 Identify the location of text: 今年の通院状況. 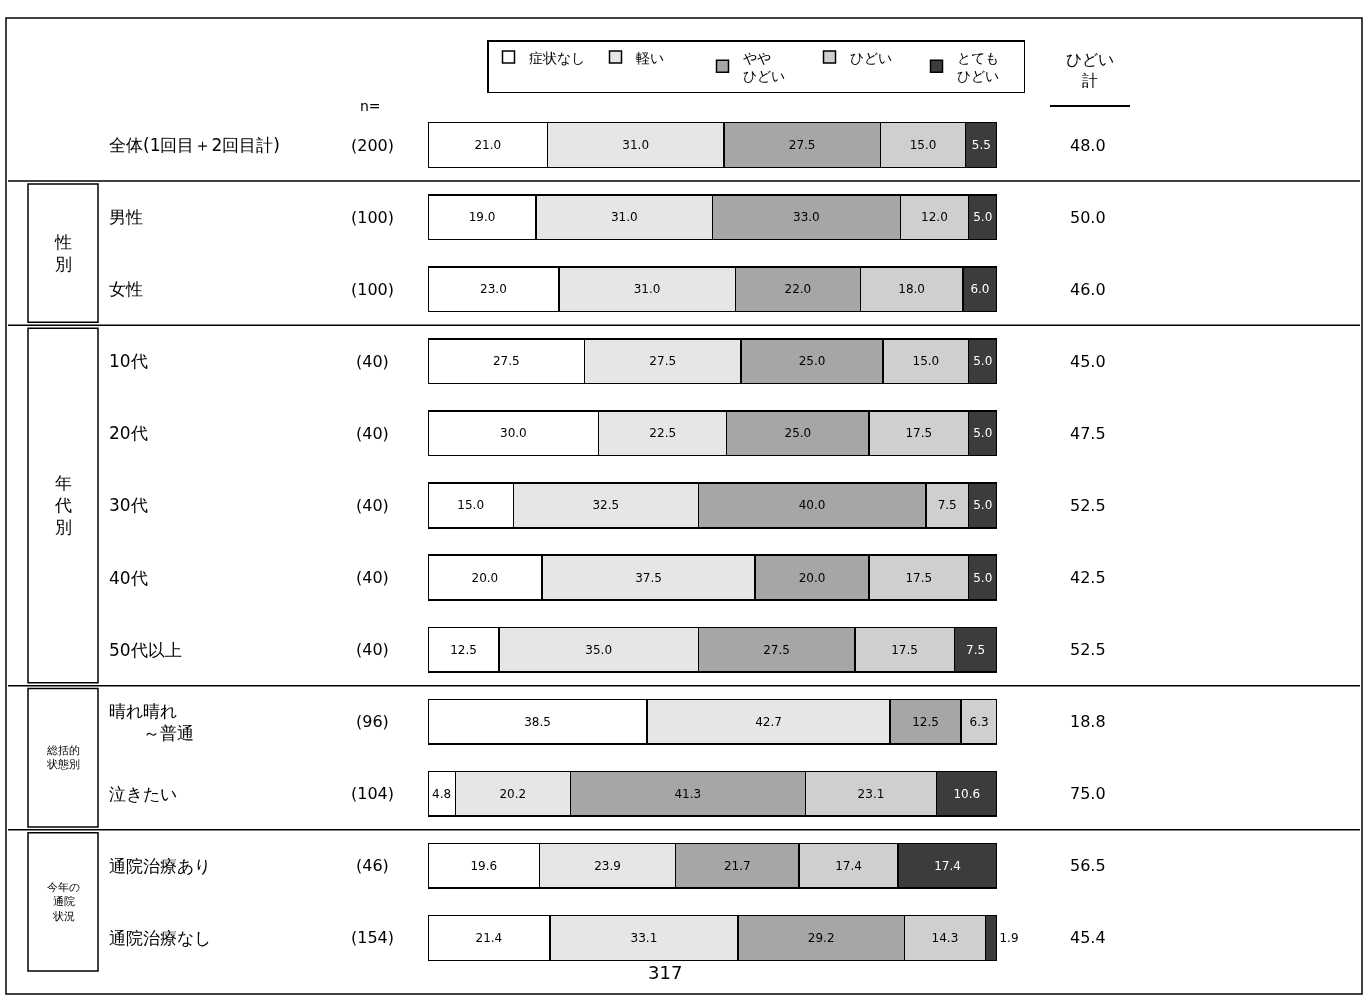
(63, 902).